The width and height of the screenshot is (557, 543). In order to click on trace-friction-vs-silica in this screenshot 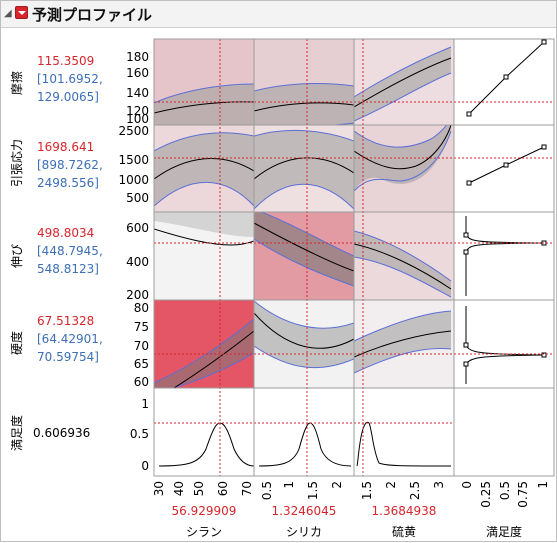, I will do `click(304, 104)`.